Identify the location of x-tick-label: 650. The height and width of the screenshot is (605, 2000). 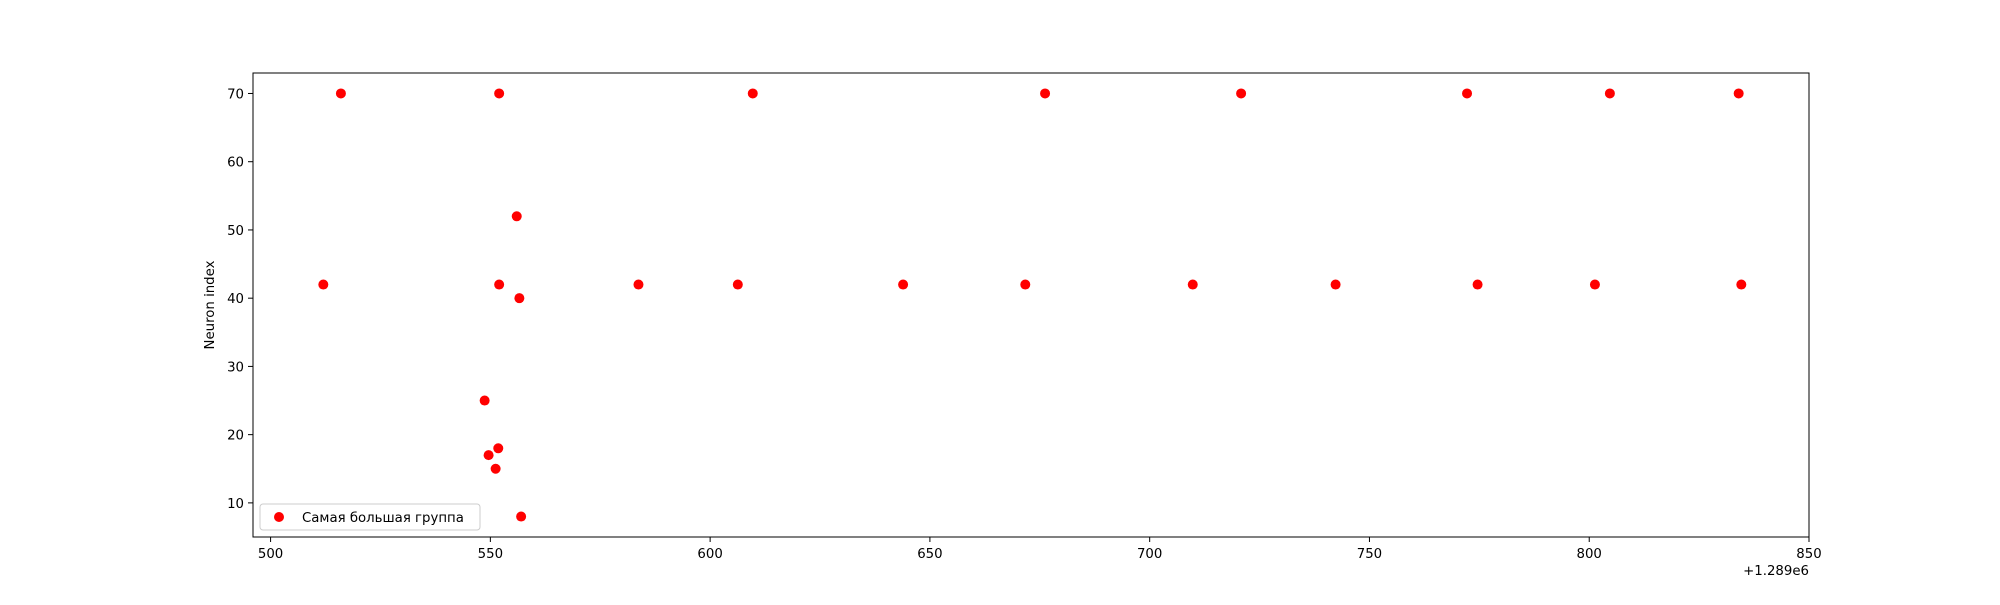
(929, 554).